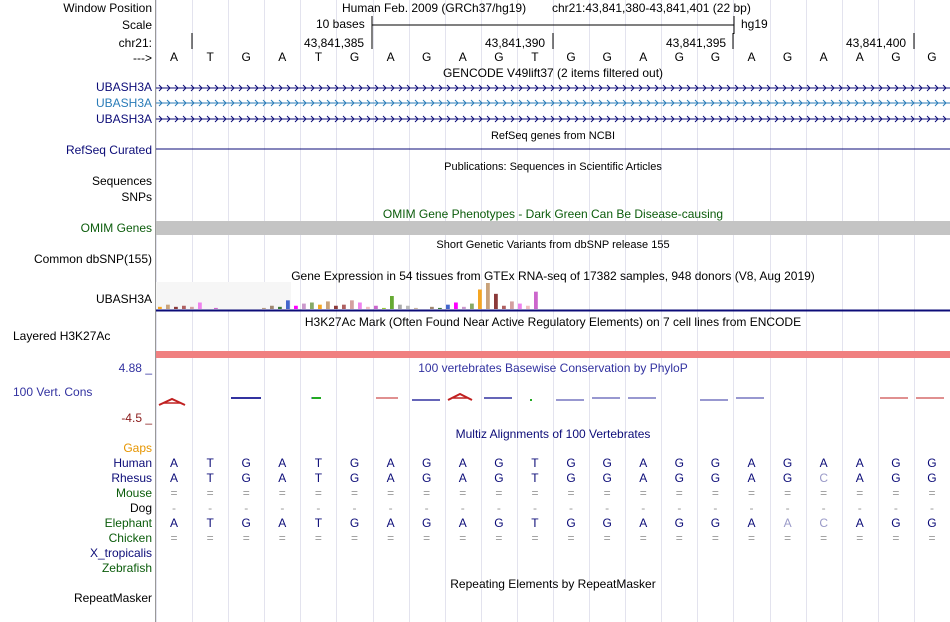 The width and height of the screenshot is (950, 622). What do you see at coordinates (126, 568) in the screenshot?
I see `species-zebrafish-label: Zebrafish` at bounding box center [126, 568].